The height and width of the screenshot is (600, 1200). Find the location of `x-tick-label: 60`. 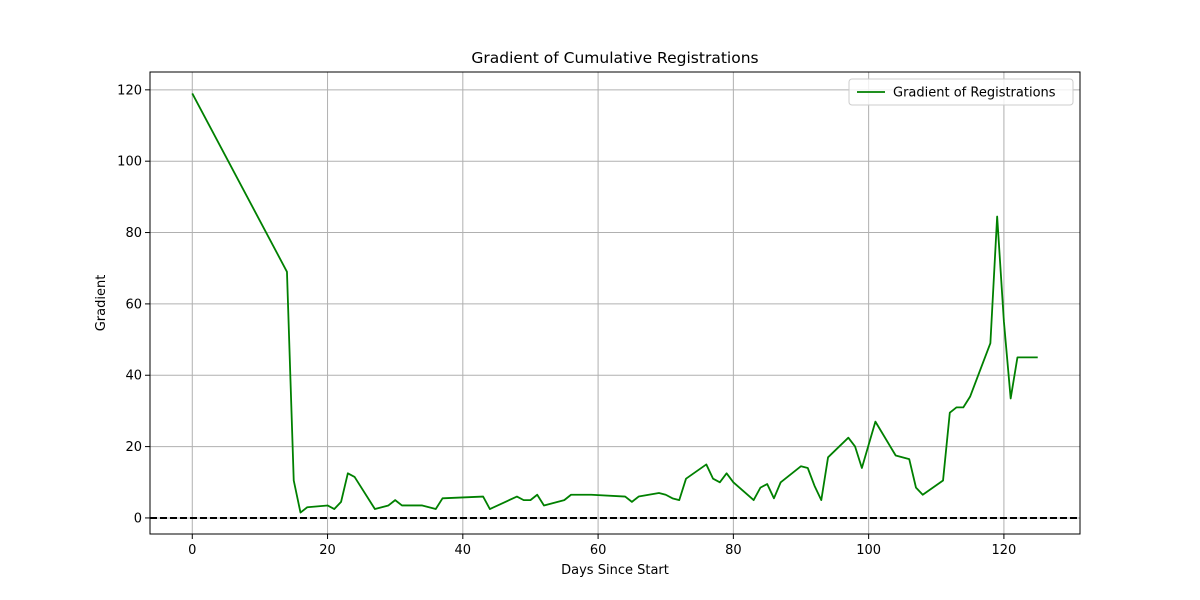

x-tick-label: 60 is located at coordinates (598, 550).